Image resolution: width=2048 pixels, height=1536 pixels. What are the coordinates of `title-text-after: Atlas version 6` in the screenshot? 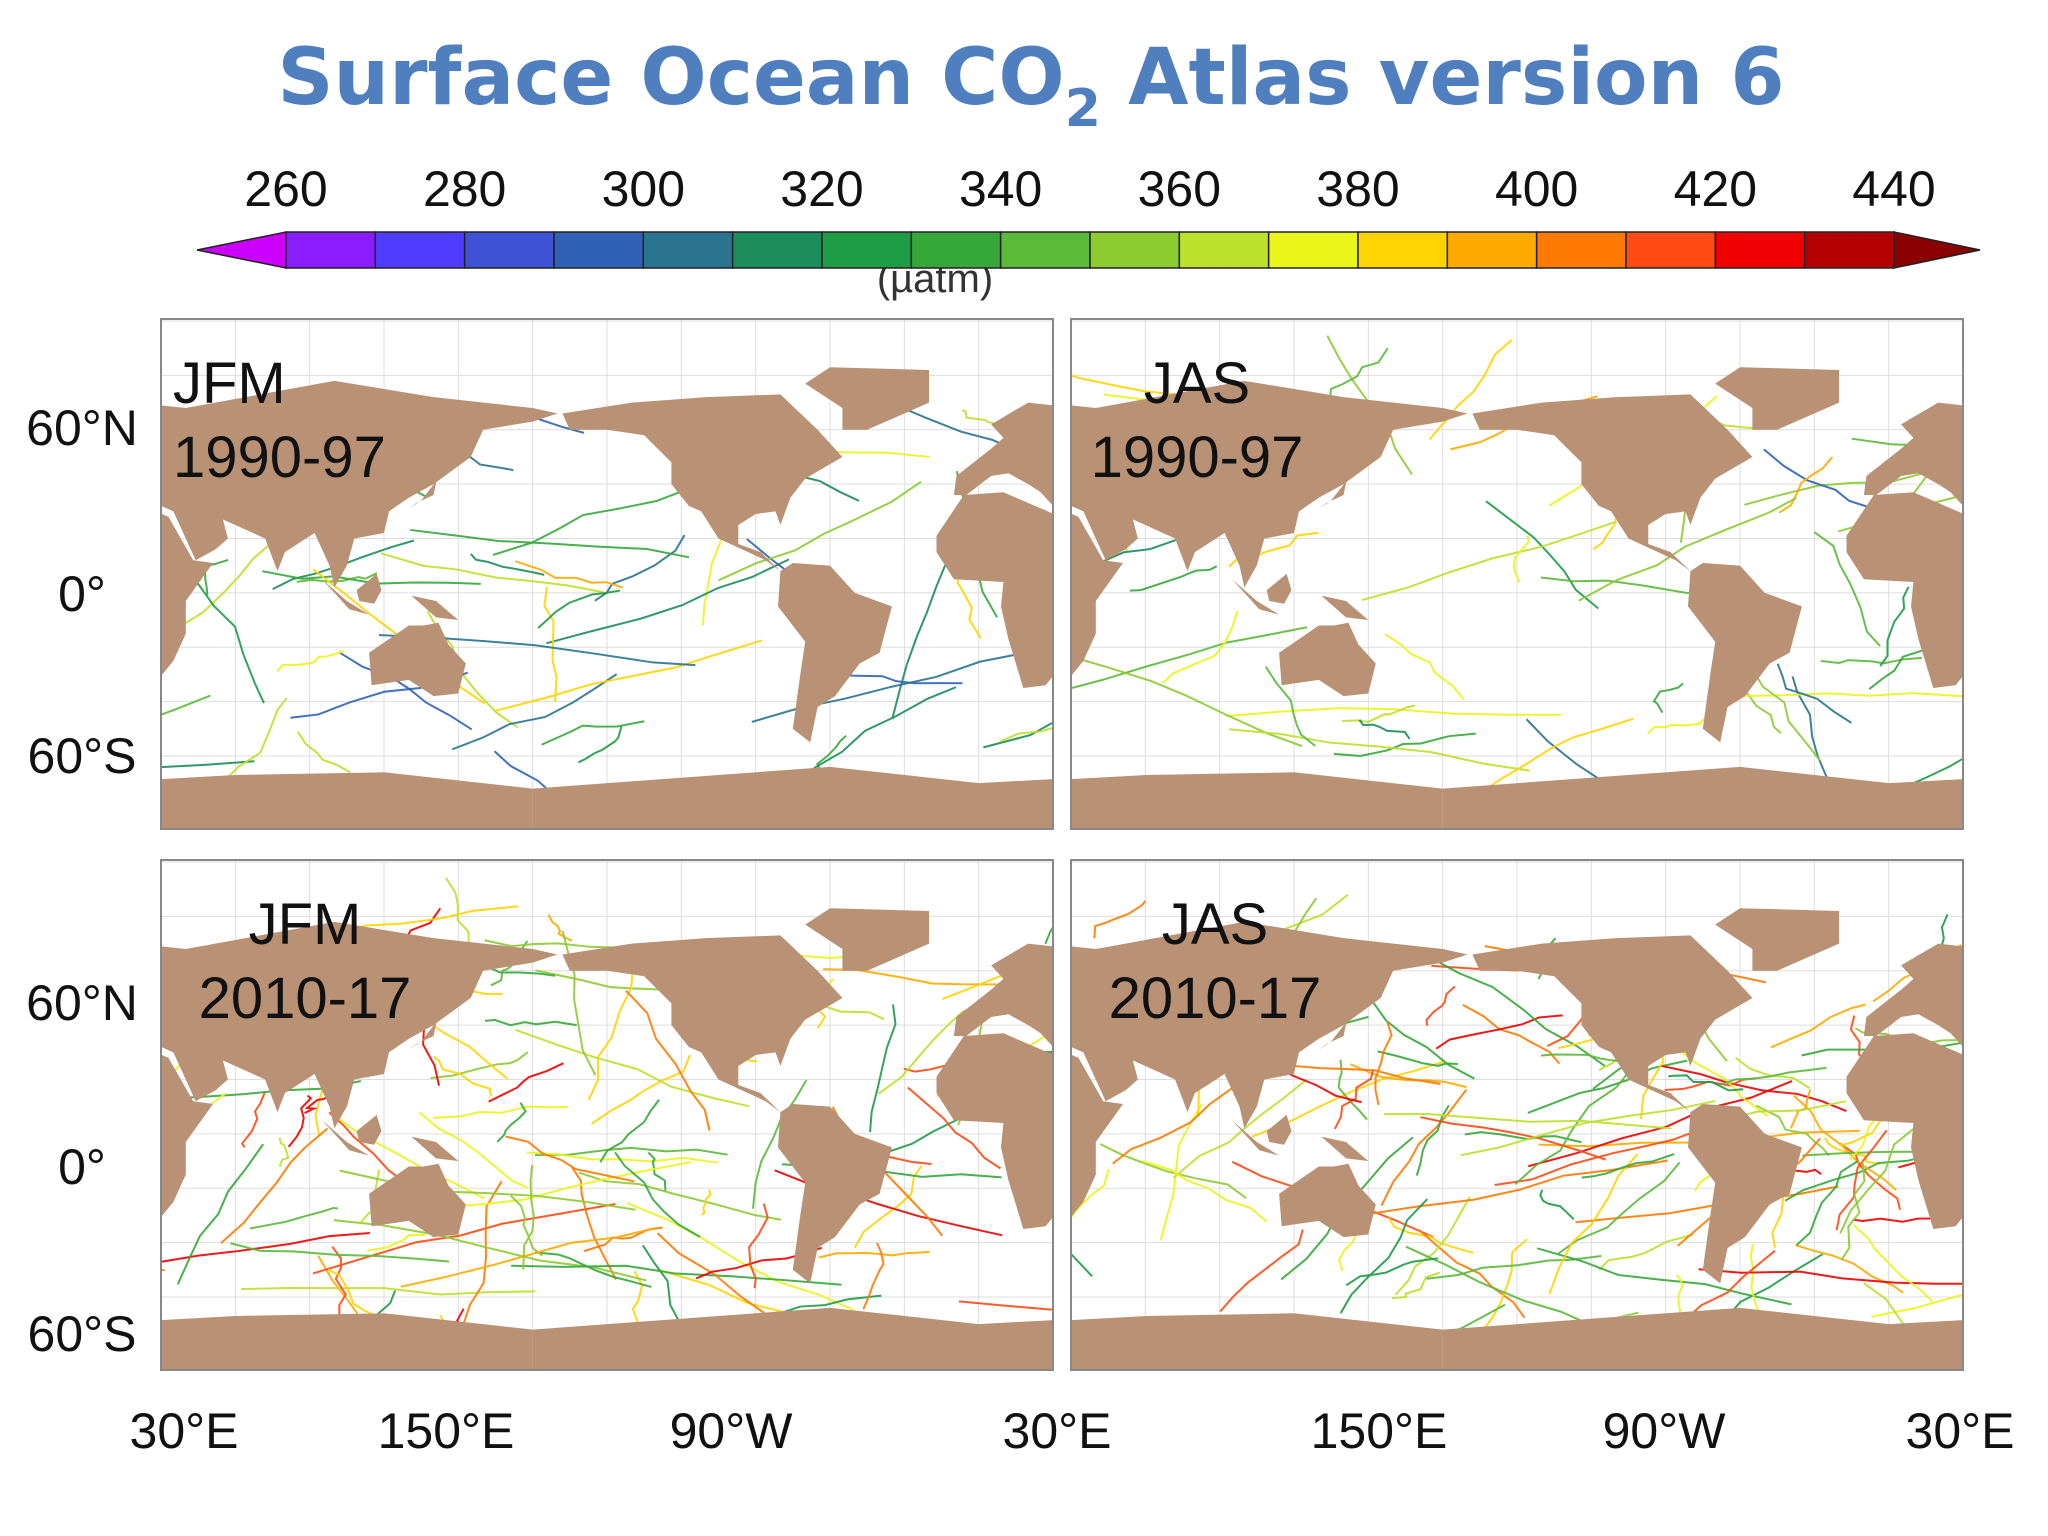 It's located at (1443, 78).